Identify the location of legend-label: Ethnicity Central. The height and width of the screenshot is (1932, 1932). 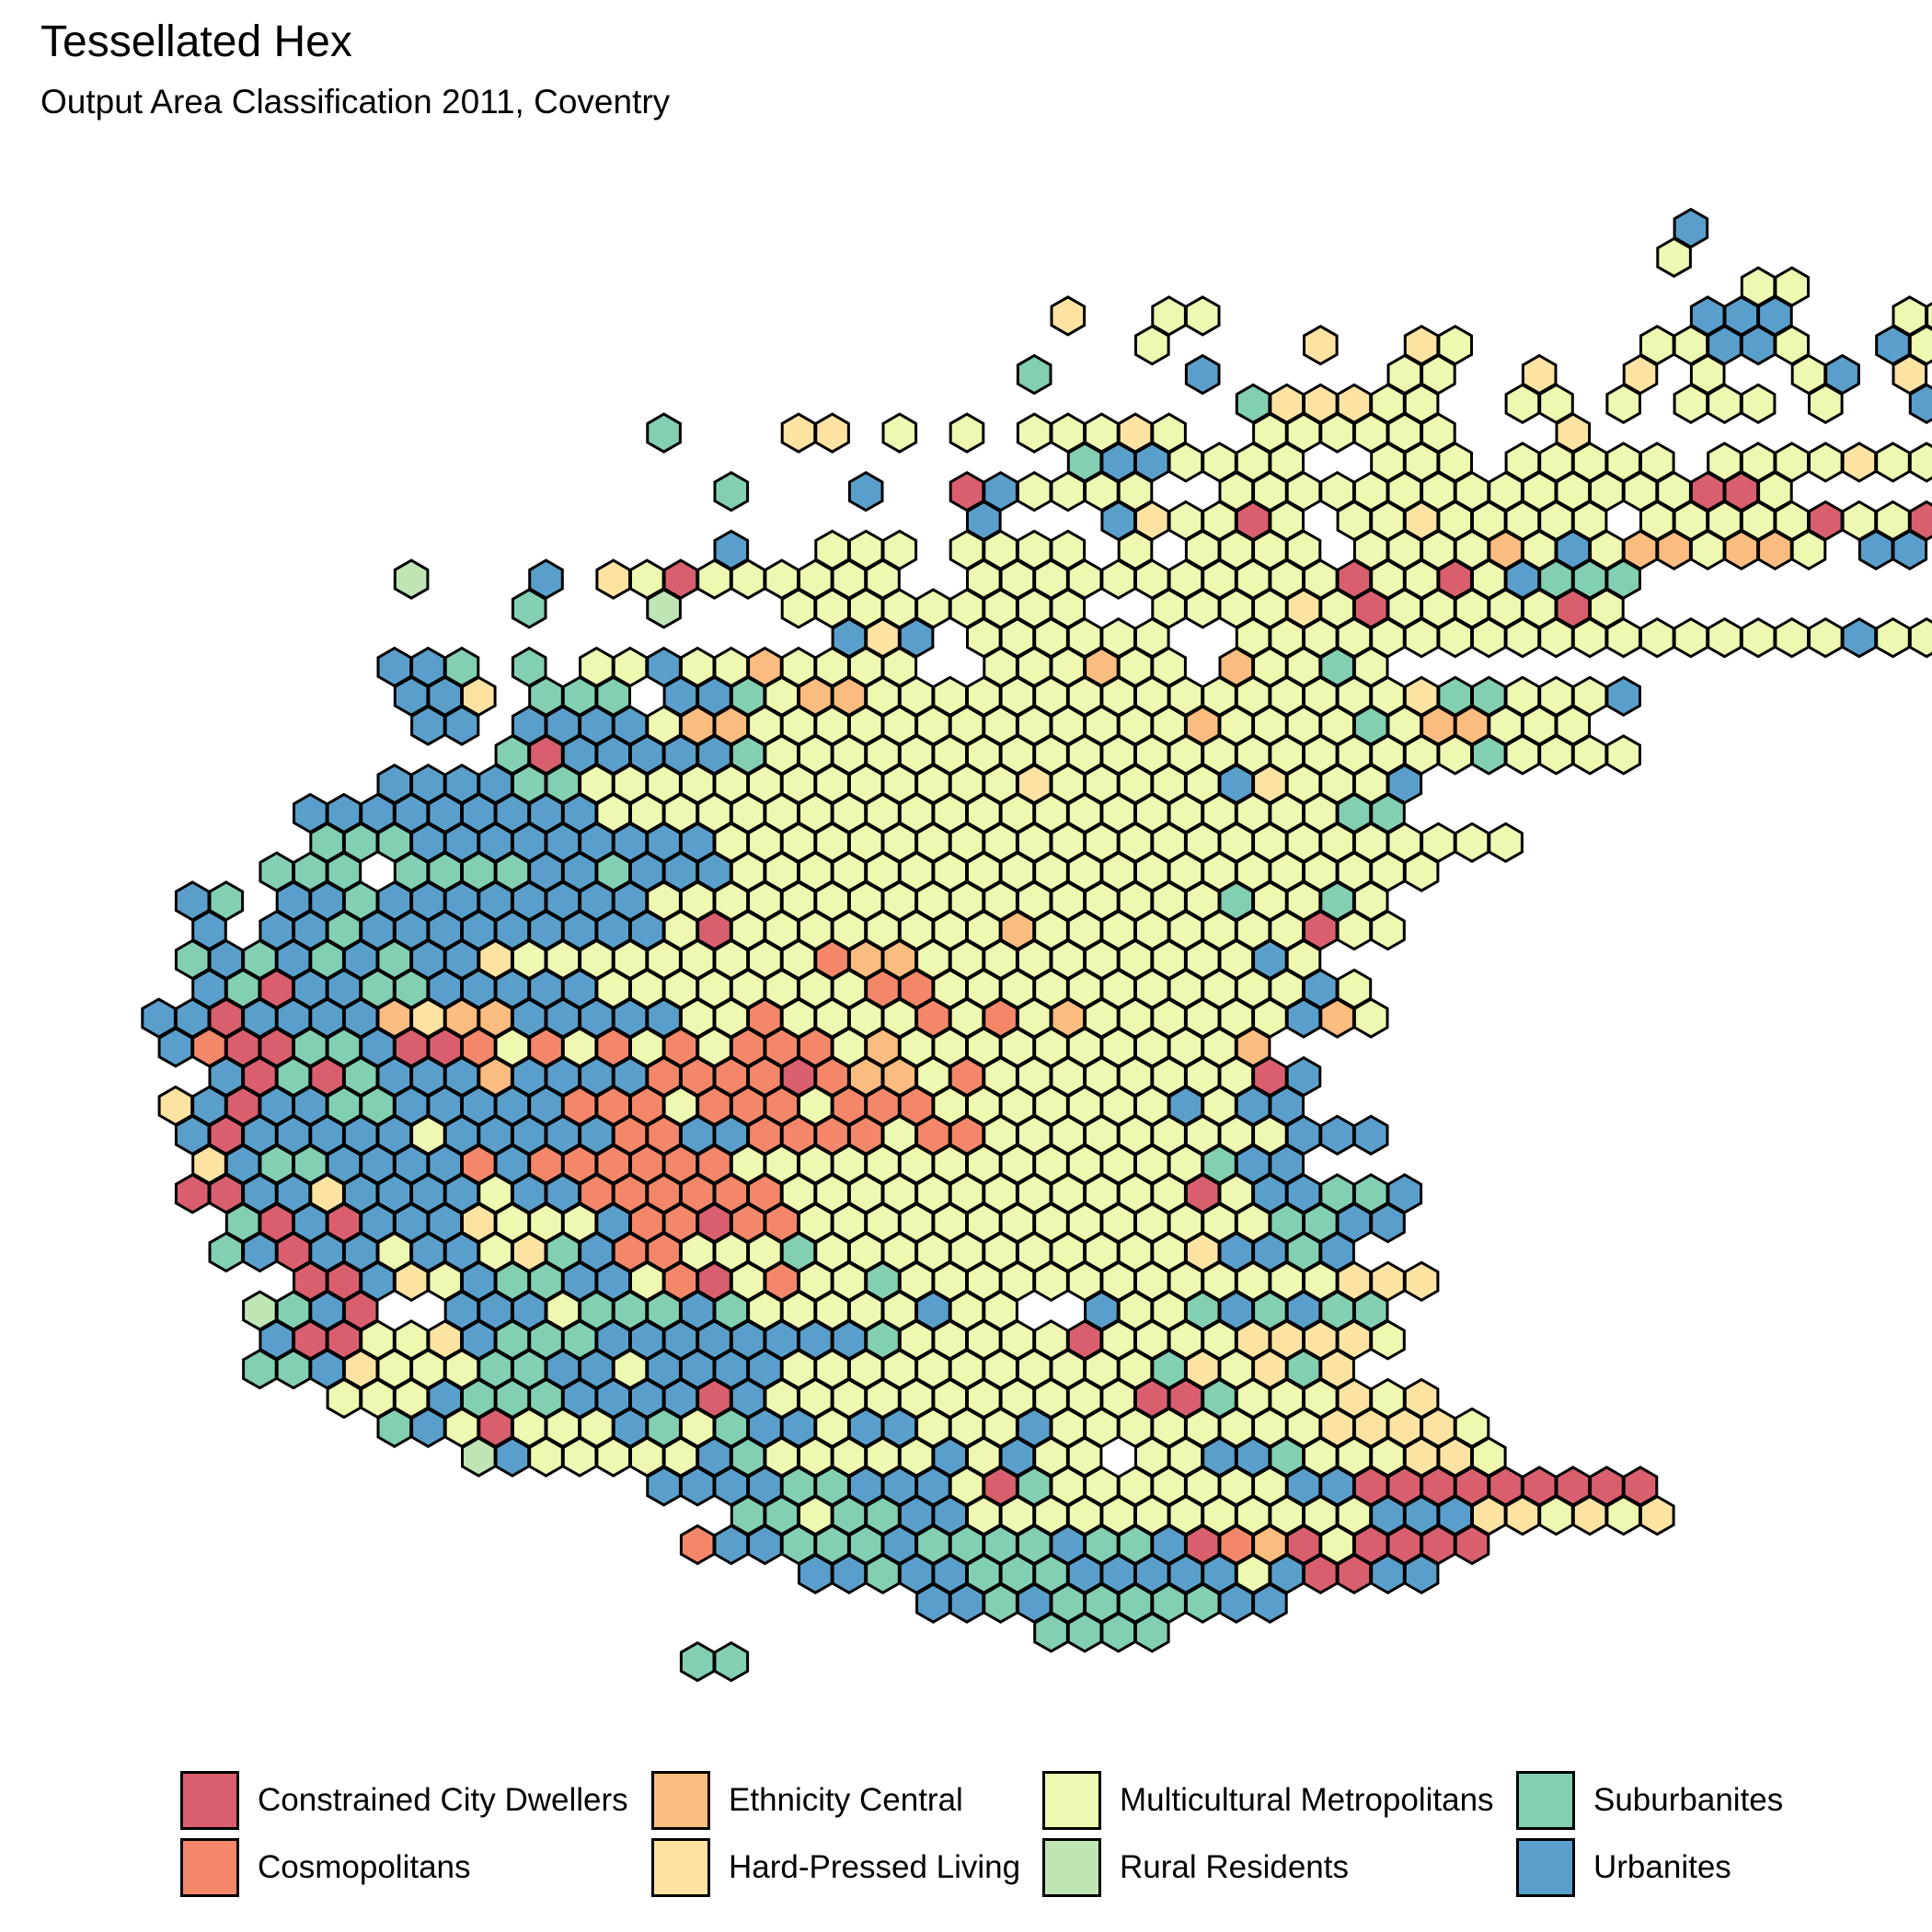
(846, 1800).